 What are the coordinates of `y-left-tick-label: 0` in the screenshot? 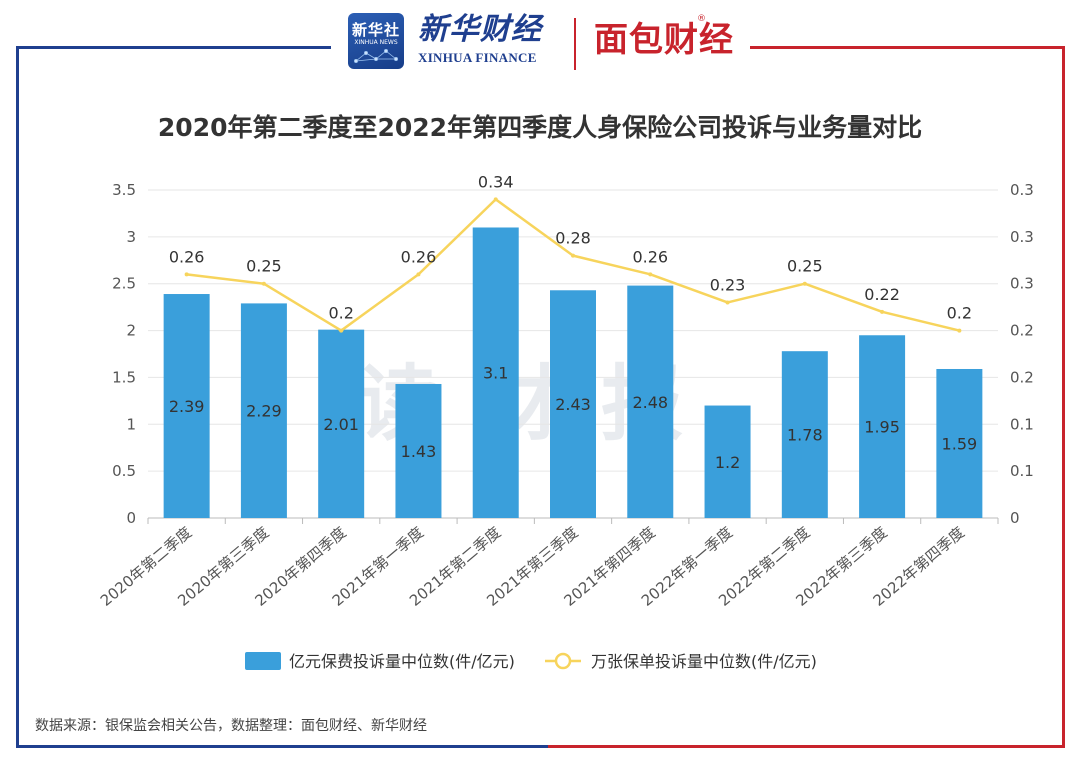 It's located at (131, 518).